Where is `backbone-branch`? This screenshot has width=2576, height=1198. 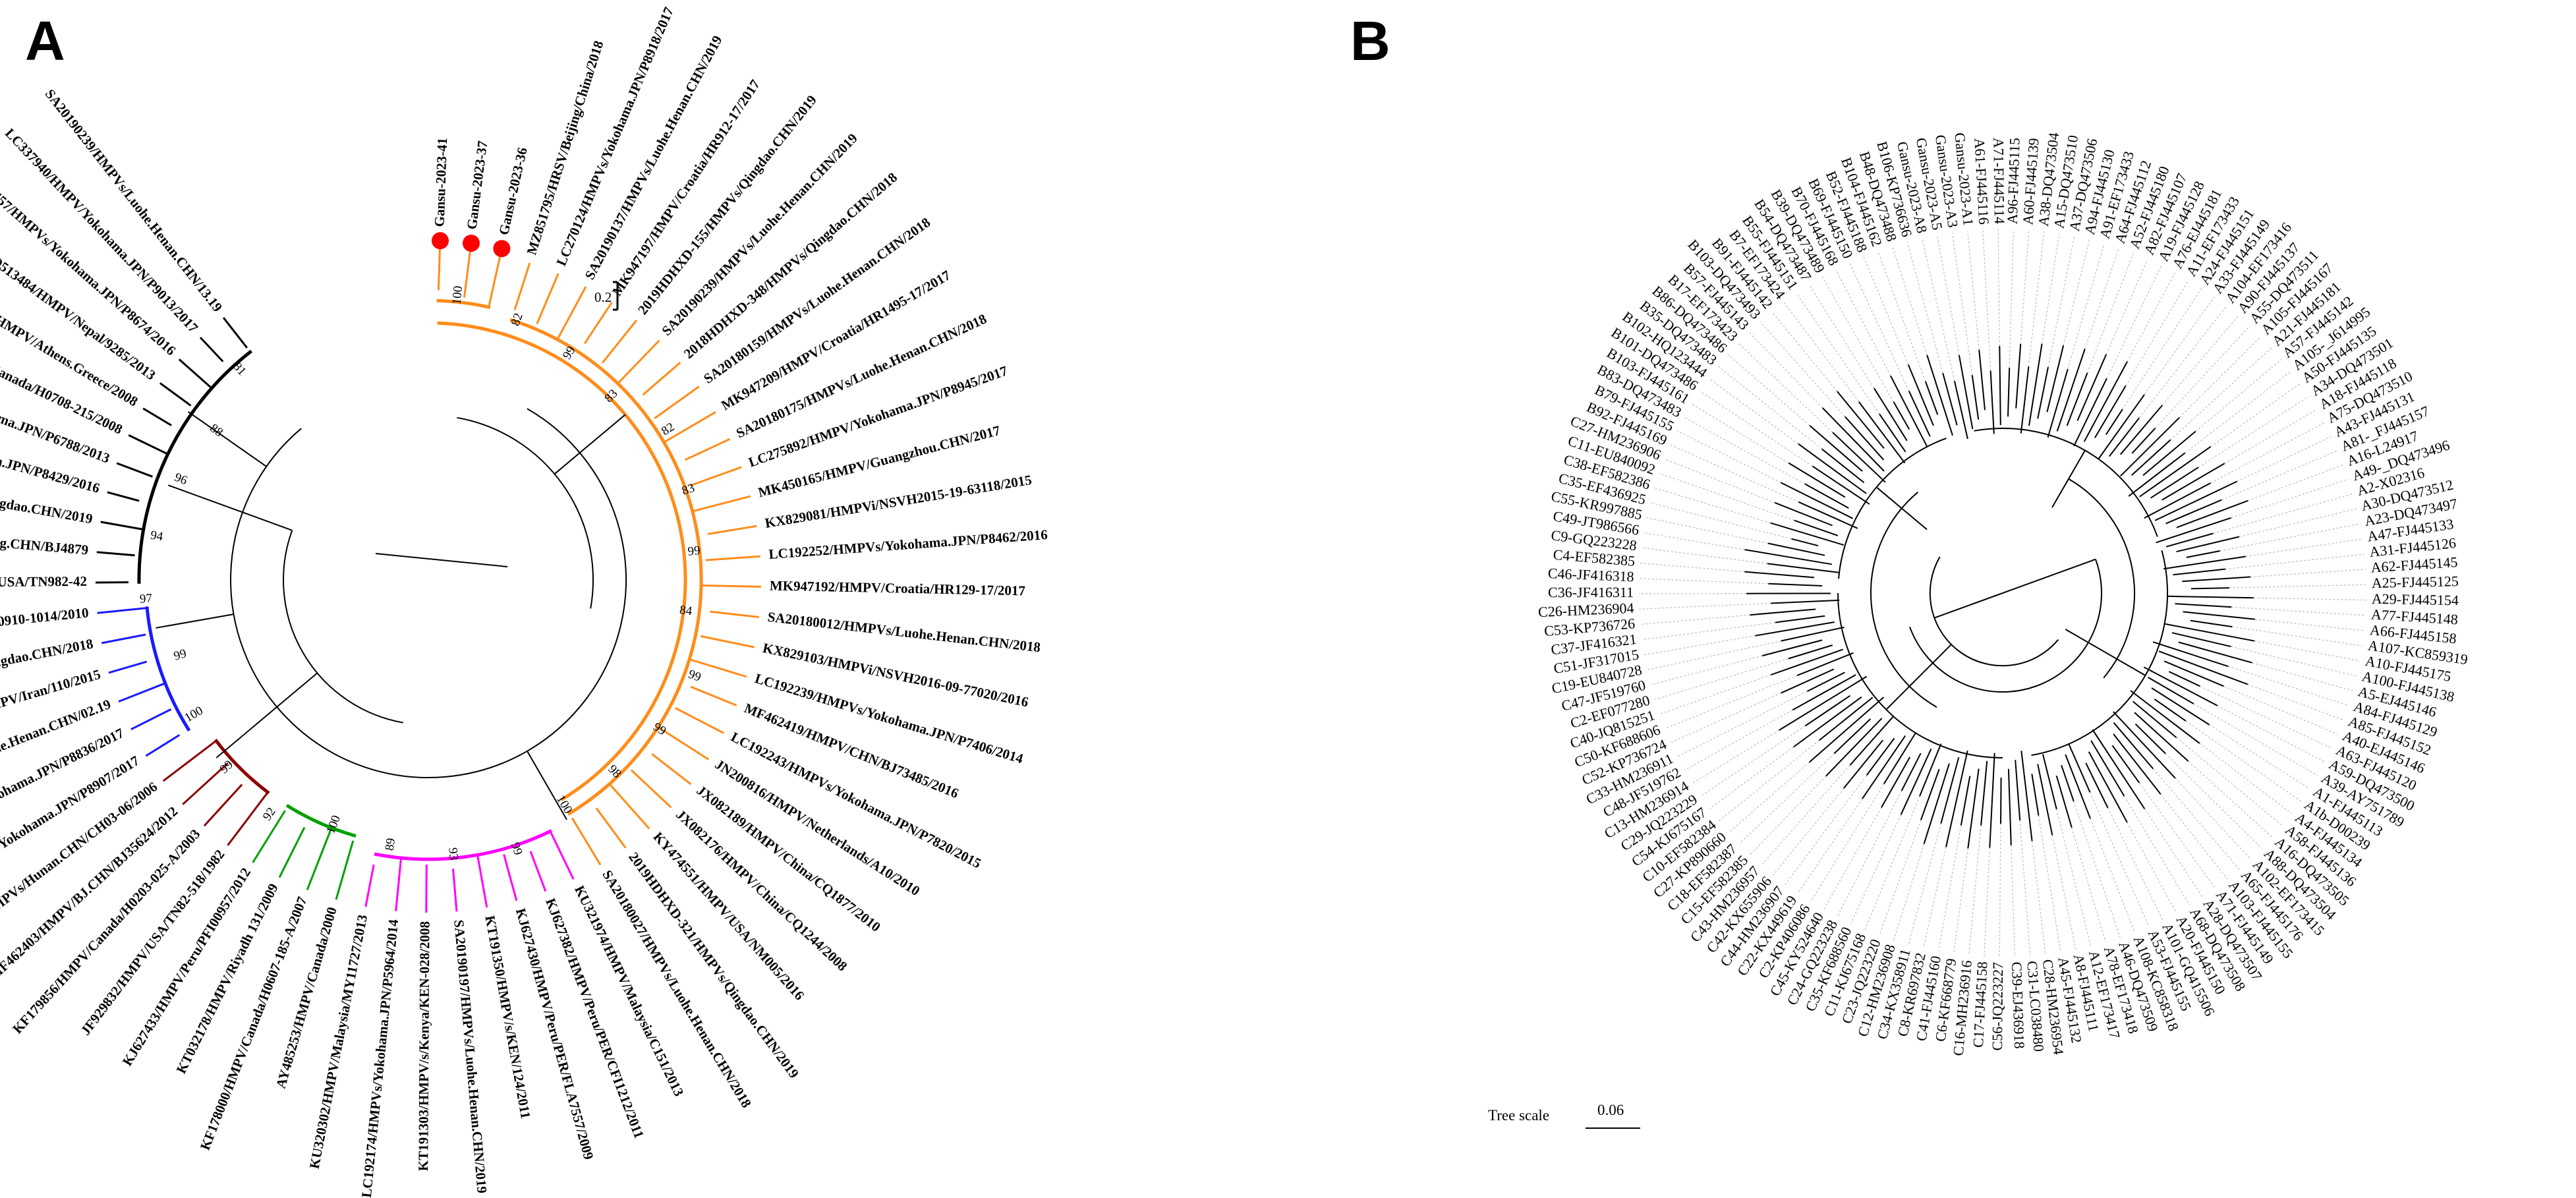 backbone-branch is located at coordinates (195, 621).